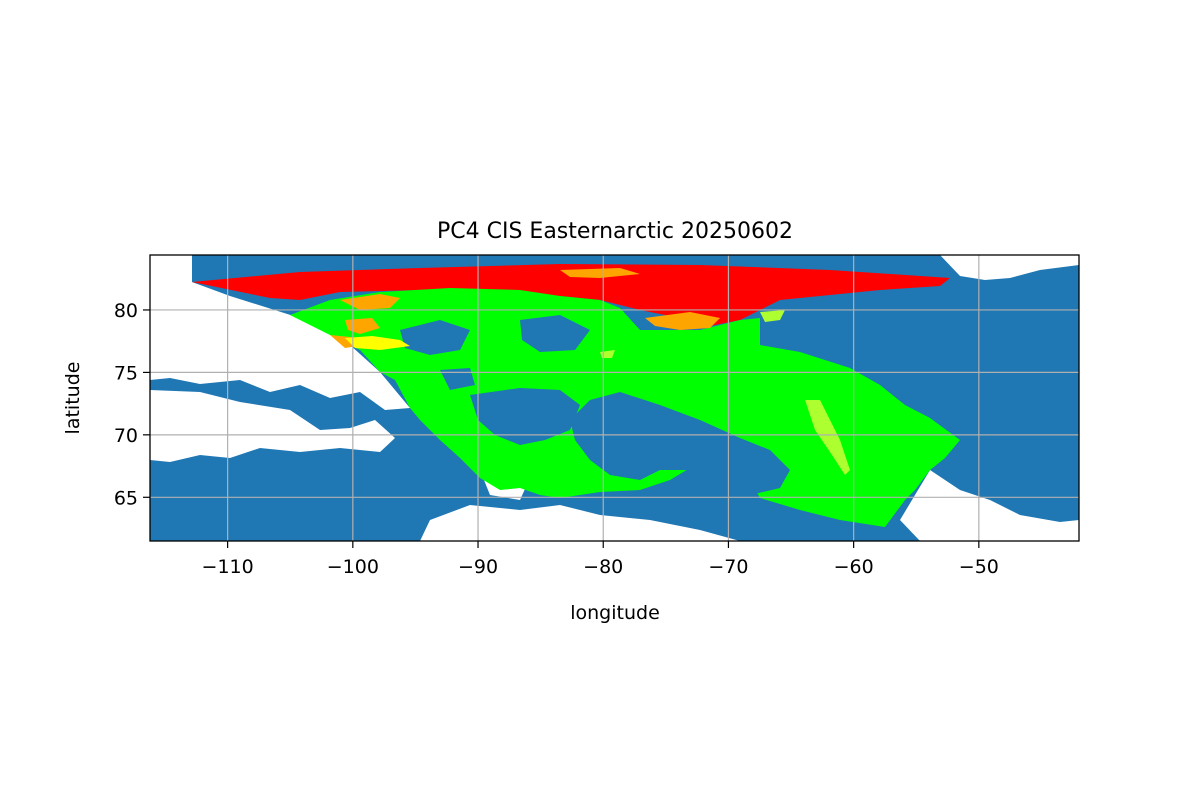 This screenshot has height=800, width=1200. I want to click on y-axis-label: latitude, so click(73, 398).